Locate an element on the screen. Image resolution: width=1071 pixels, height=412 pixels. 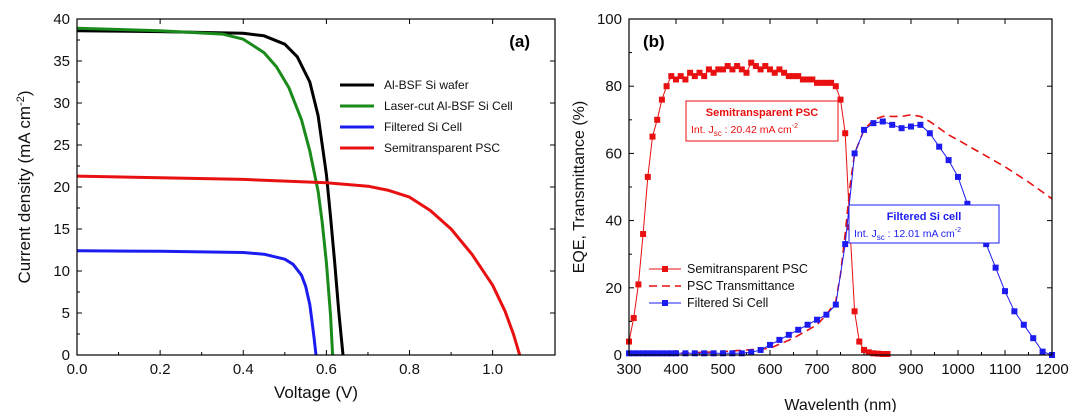
panel-label: (a) is located at coordinates (519, 41).